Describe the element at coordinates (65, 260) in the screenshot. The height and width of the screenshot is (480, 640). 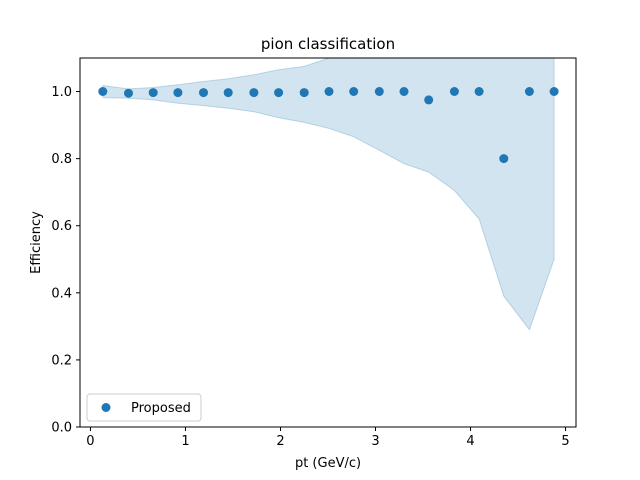
I see `y-axis-ticks: 0.0 0.2 0.4 0.6 0.8 1.0` at that location.